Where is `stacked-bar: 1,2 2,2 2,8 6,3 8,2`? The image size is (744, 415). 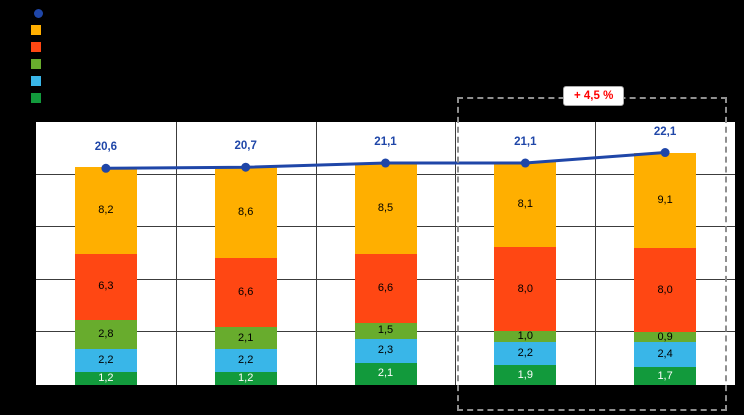 stacked-bar: 1,2 2,2 2,8 6,3 8,2 is located at coordinates (105, 276).